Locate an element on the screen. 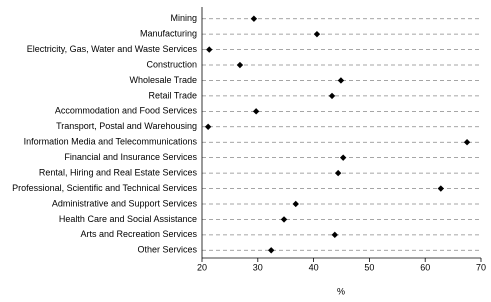 Image resolution: width=491 pixels, height=302 pixels. y-tick-label: Accommodation and Food Services is located at coordinates (126, 111).